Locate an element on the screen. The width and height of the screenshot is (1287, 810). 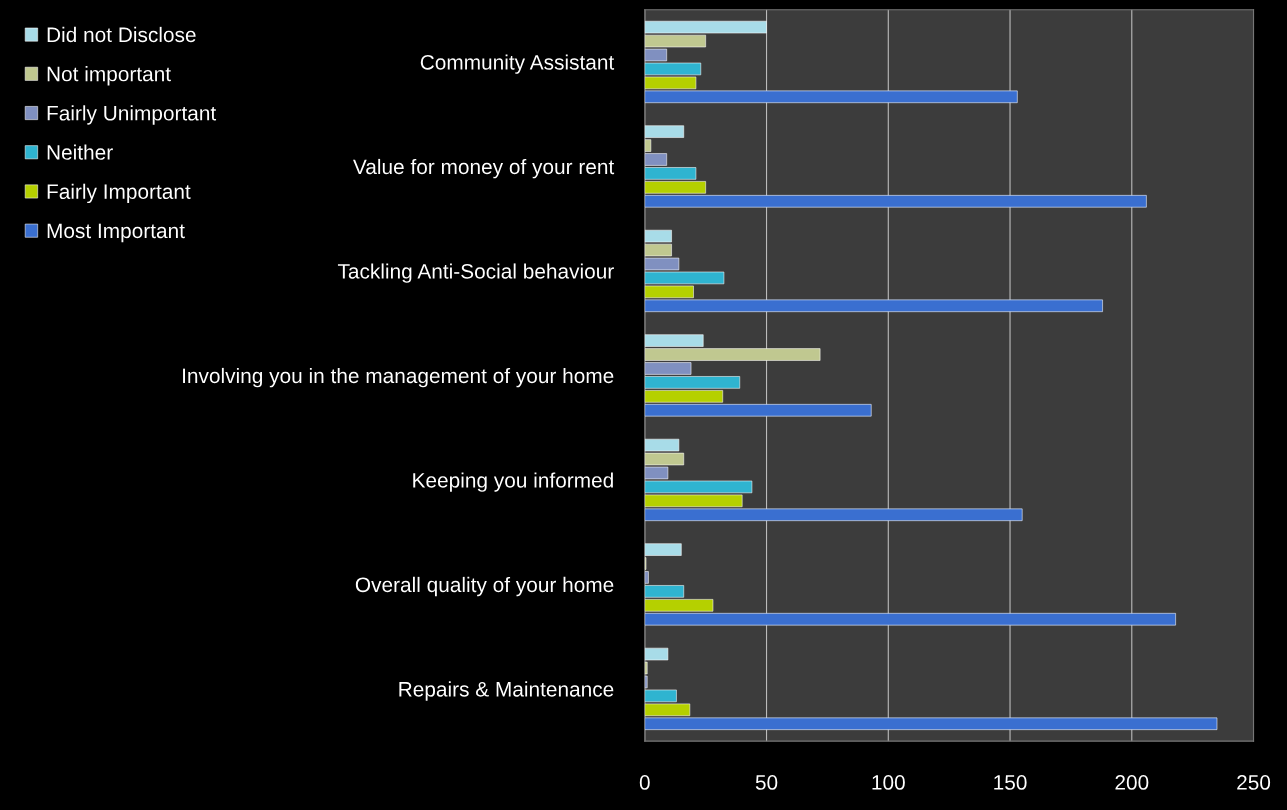
legend-label: Neither is located at coordinates (80, 152).